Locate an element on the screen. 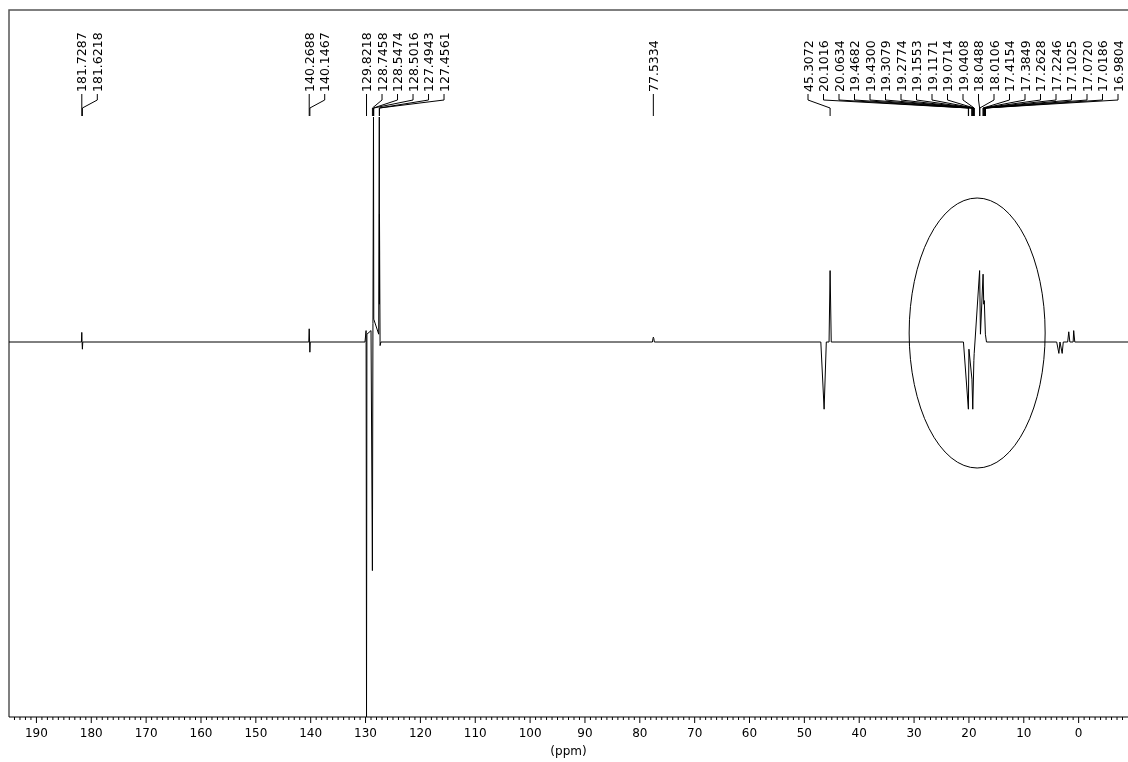 Image resolution: width=1128 pixels, height=762 pixels. x-tick-label: 0 is located at coordinates (1078, 733).